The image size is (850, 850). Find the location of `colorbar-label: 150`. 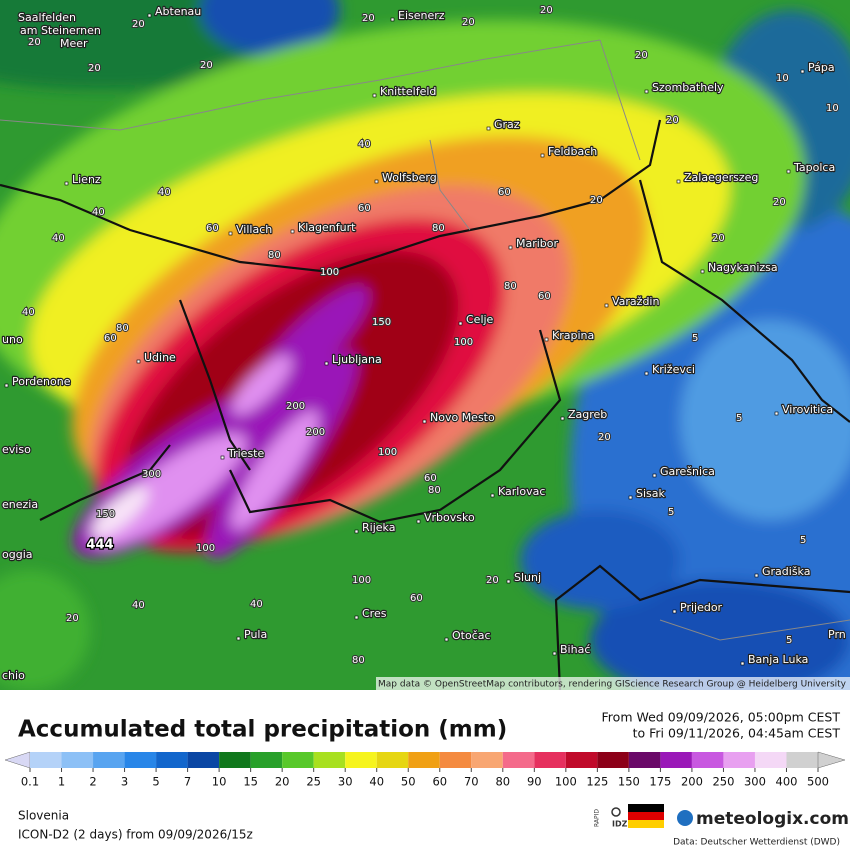

colorbar-label: 150 is located at coordinates (629, 782).